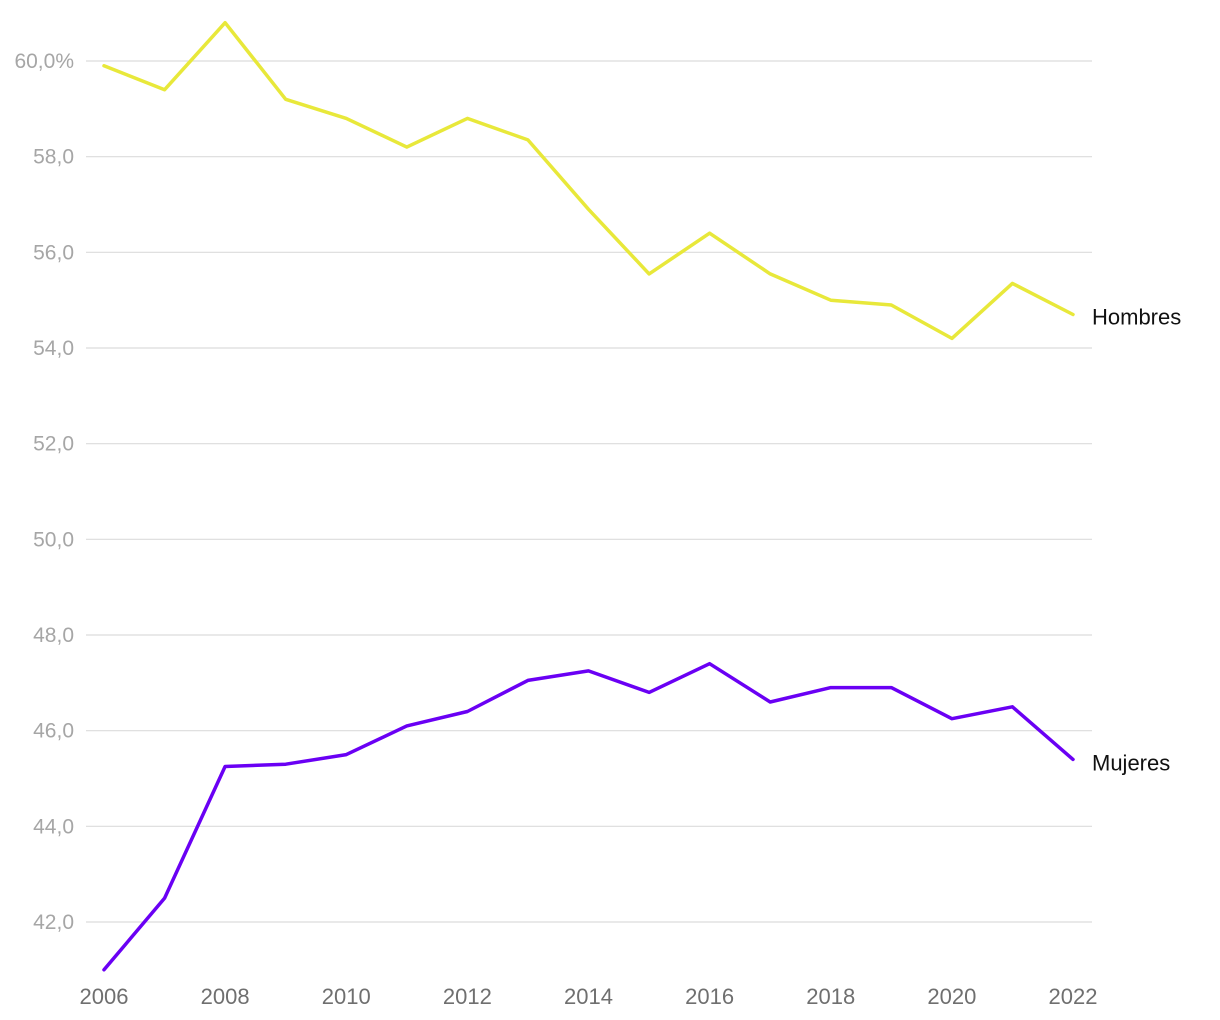 The height and width of the screenshot is (1020, 1220). What do you see at coordinates (53, 635) in the screenshot?
I see `y-tick-label: 48,0` at bounding box center [53, 635].